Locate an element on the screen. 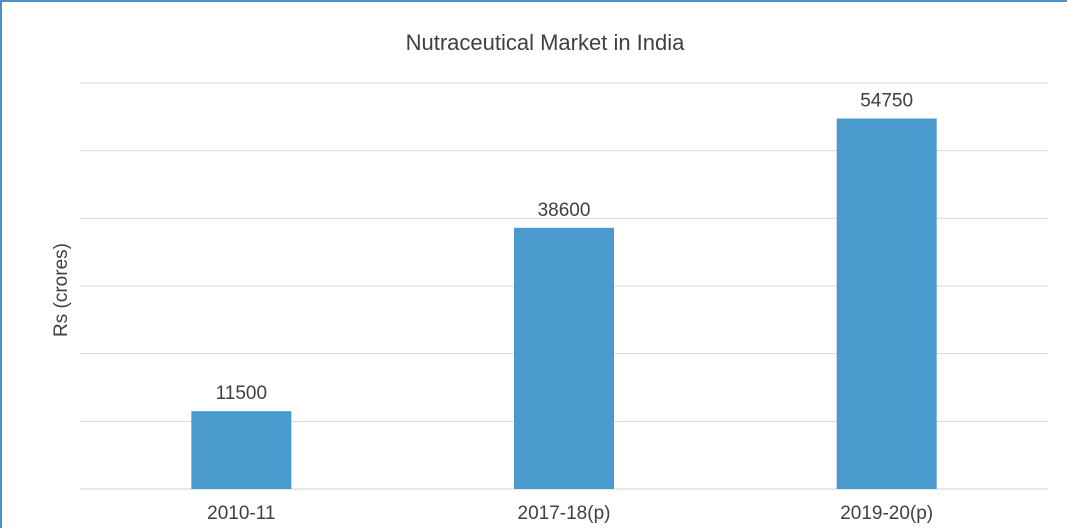 This screenshot has height=528, width=1067. bar-2017-18(p) is located at coordinates (564, 358).